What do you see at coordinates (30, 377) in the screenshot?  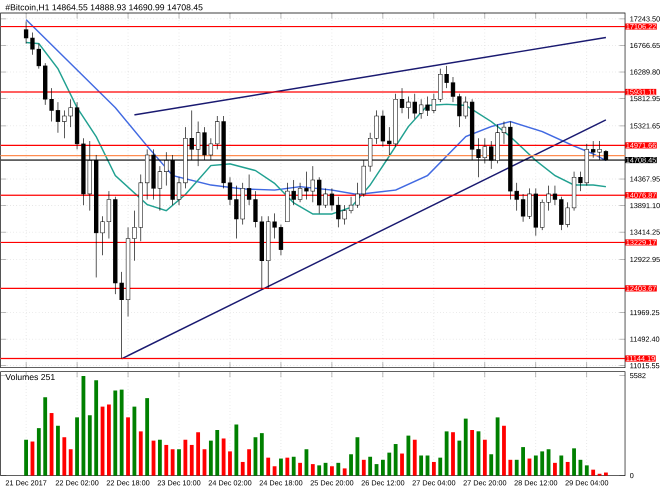 I see `chart-title: Volumes 251` at bounding box center [30, 377].